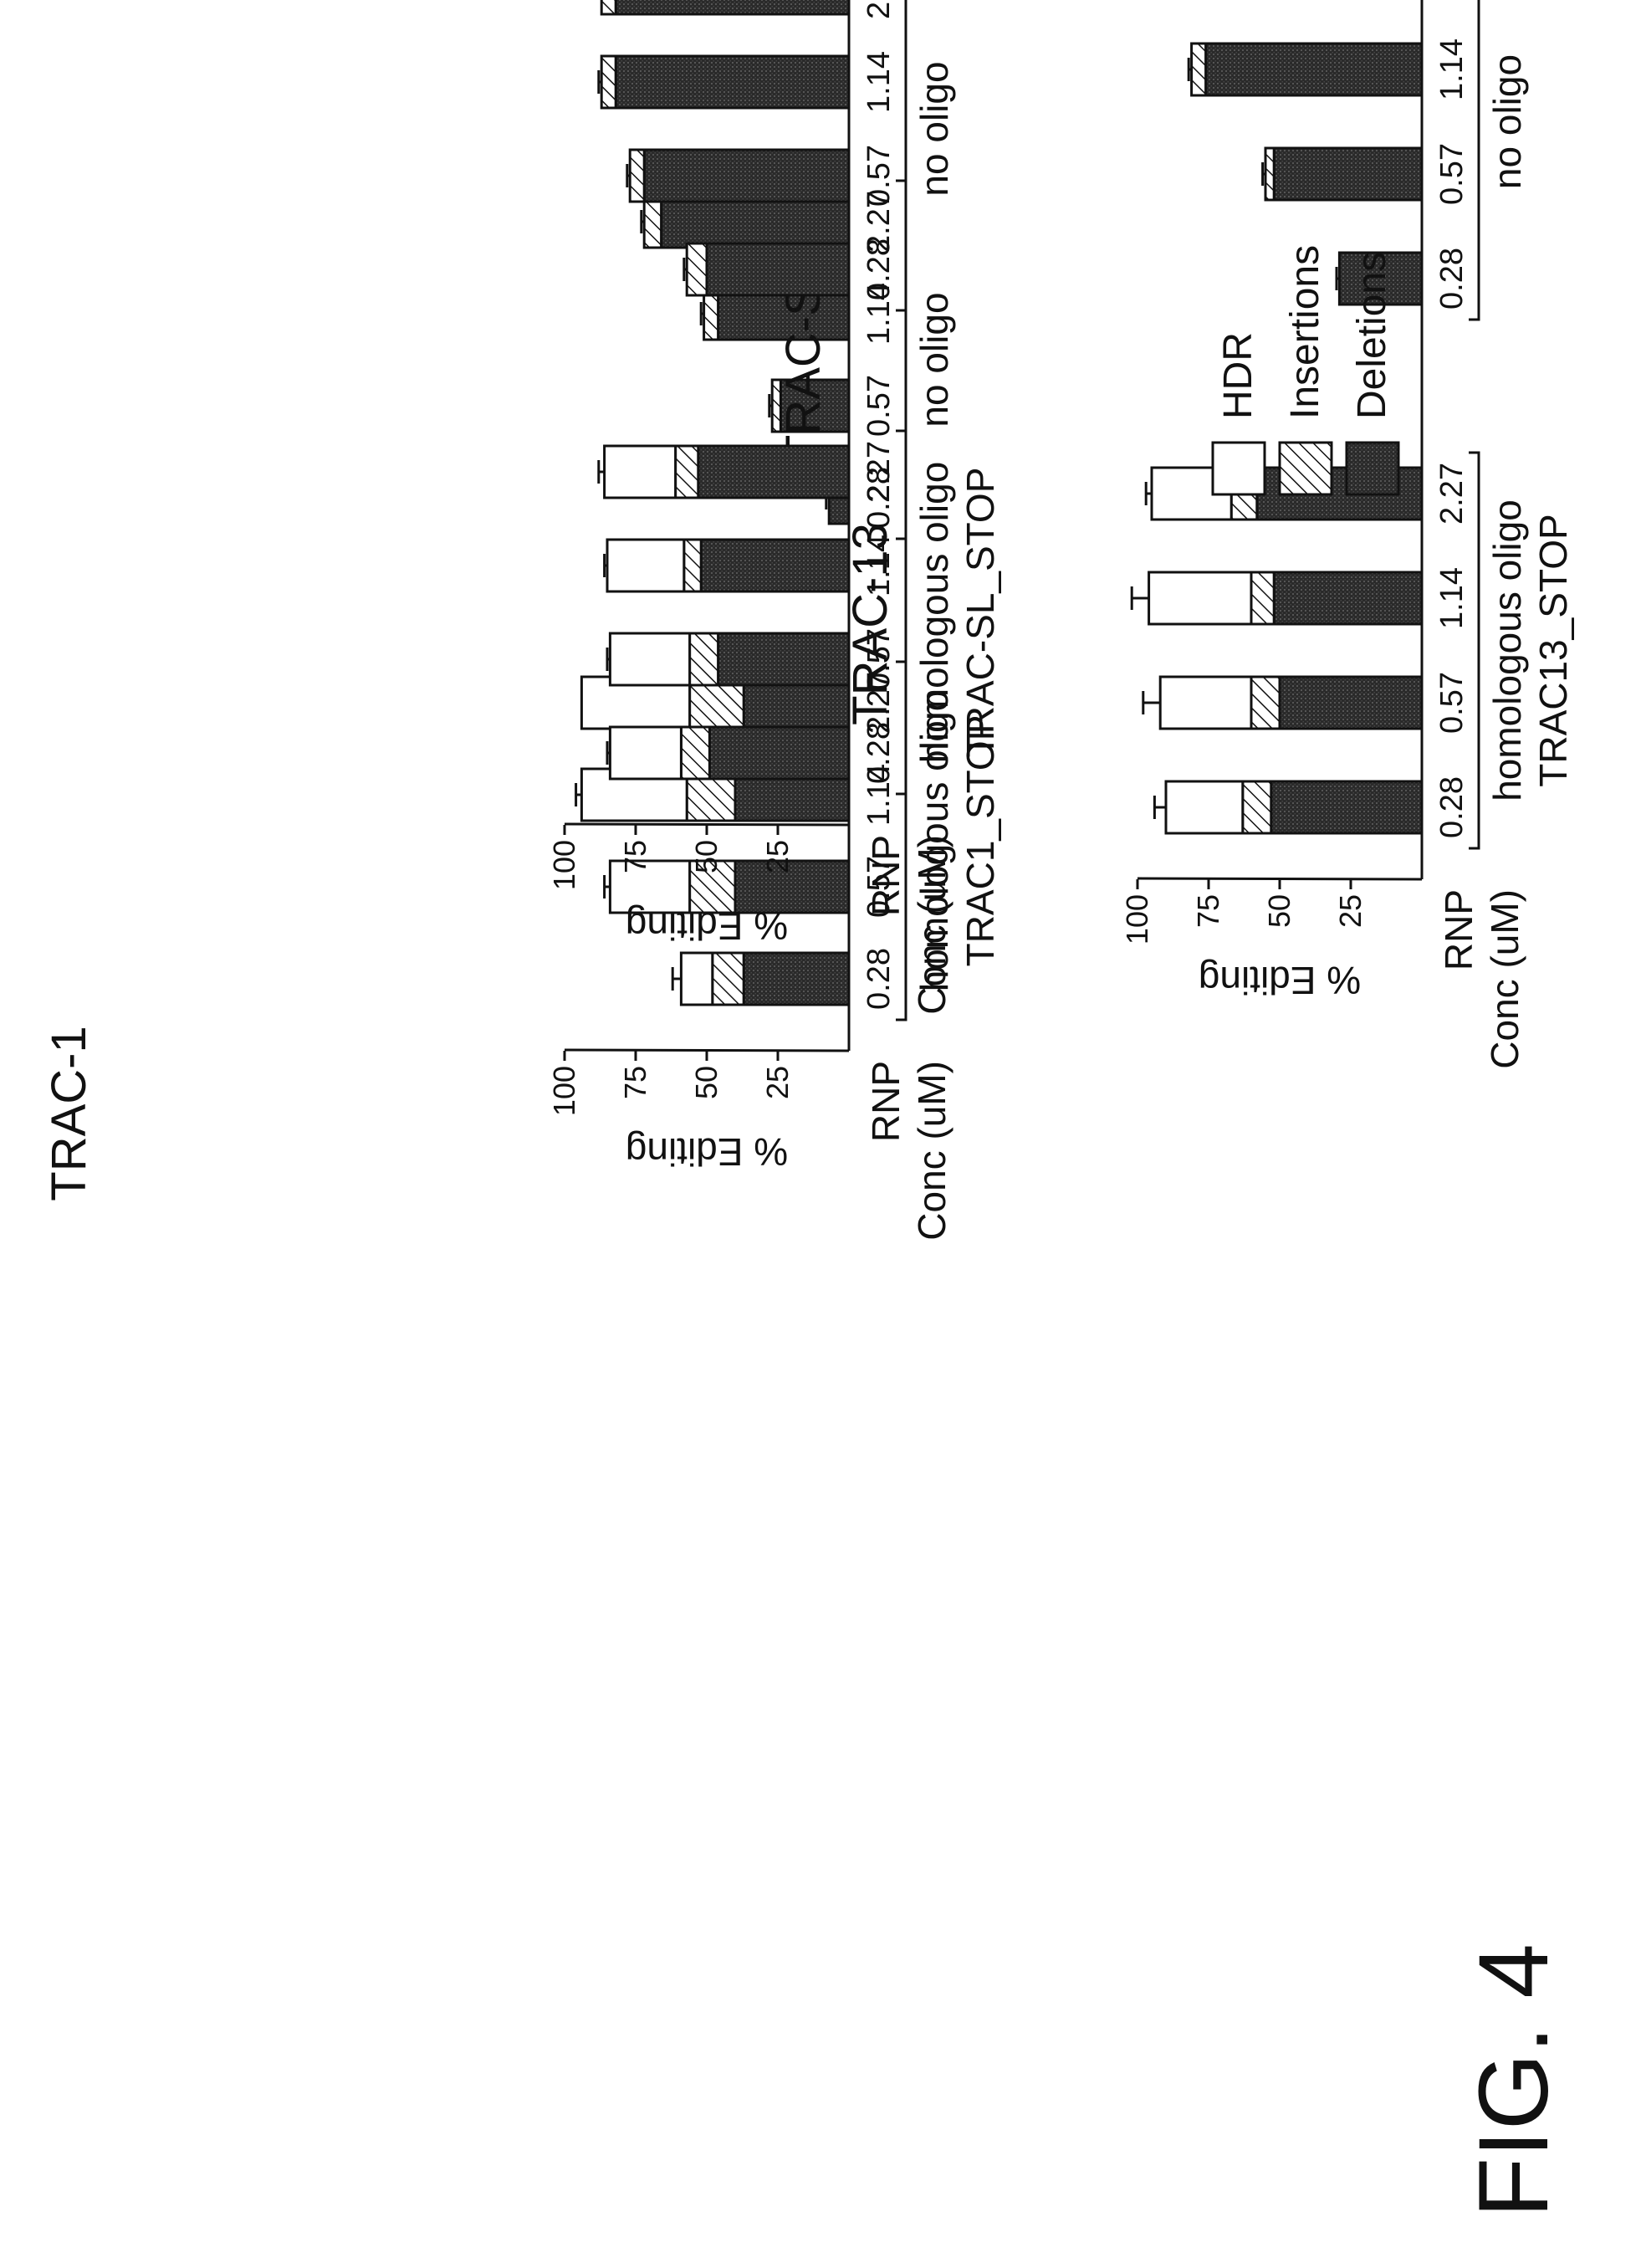 This screenshot has height=2268, width=1641. What do you see at coordinates (1553, 650) in the screenshot?
I see `group-sublabel: TRAC13_STOP` at bounding box center [1553, 650].